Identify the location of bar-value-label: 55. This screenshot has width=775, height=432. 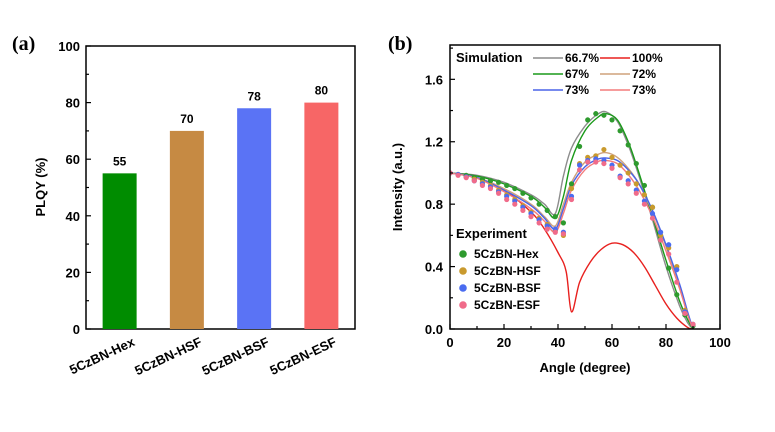
(120, 161).